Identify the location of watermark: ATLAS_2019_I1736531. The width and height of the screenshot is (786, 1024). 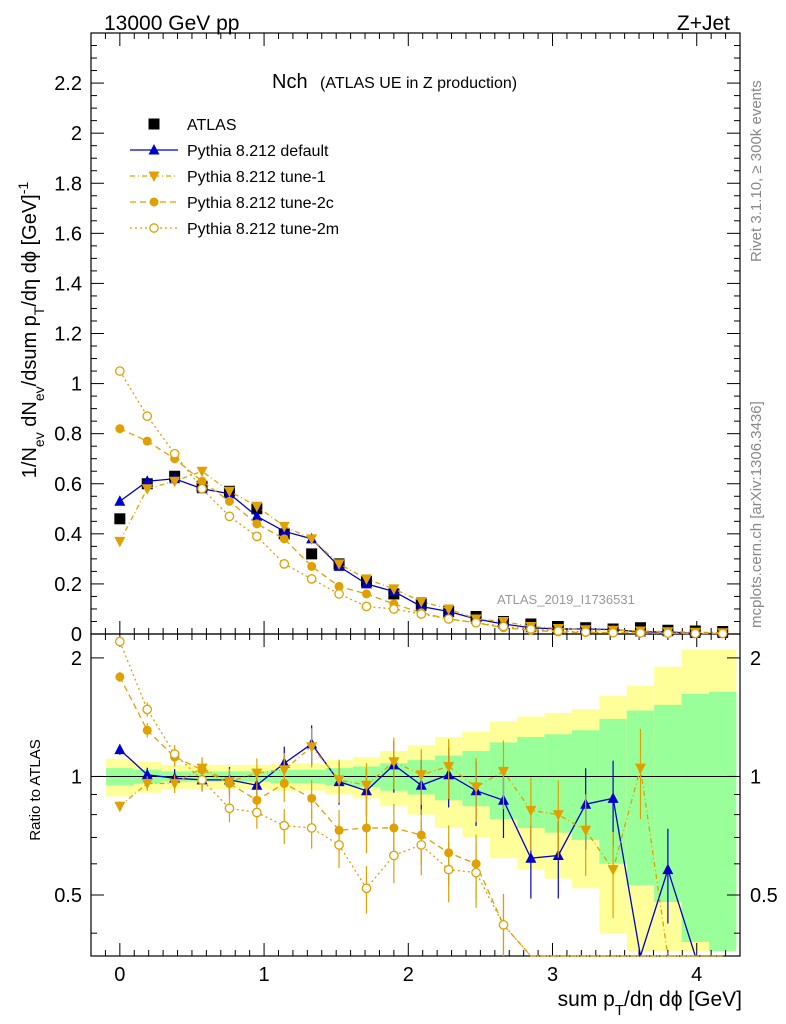
(566, 599).